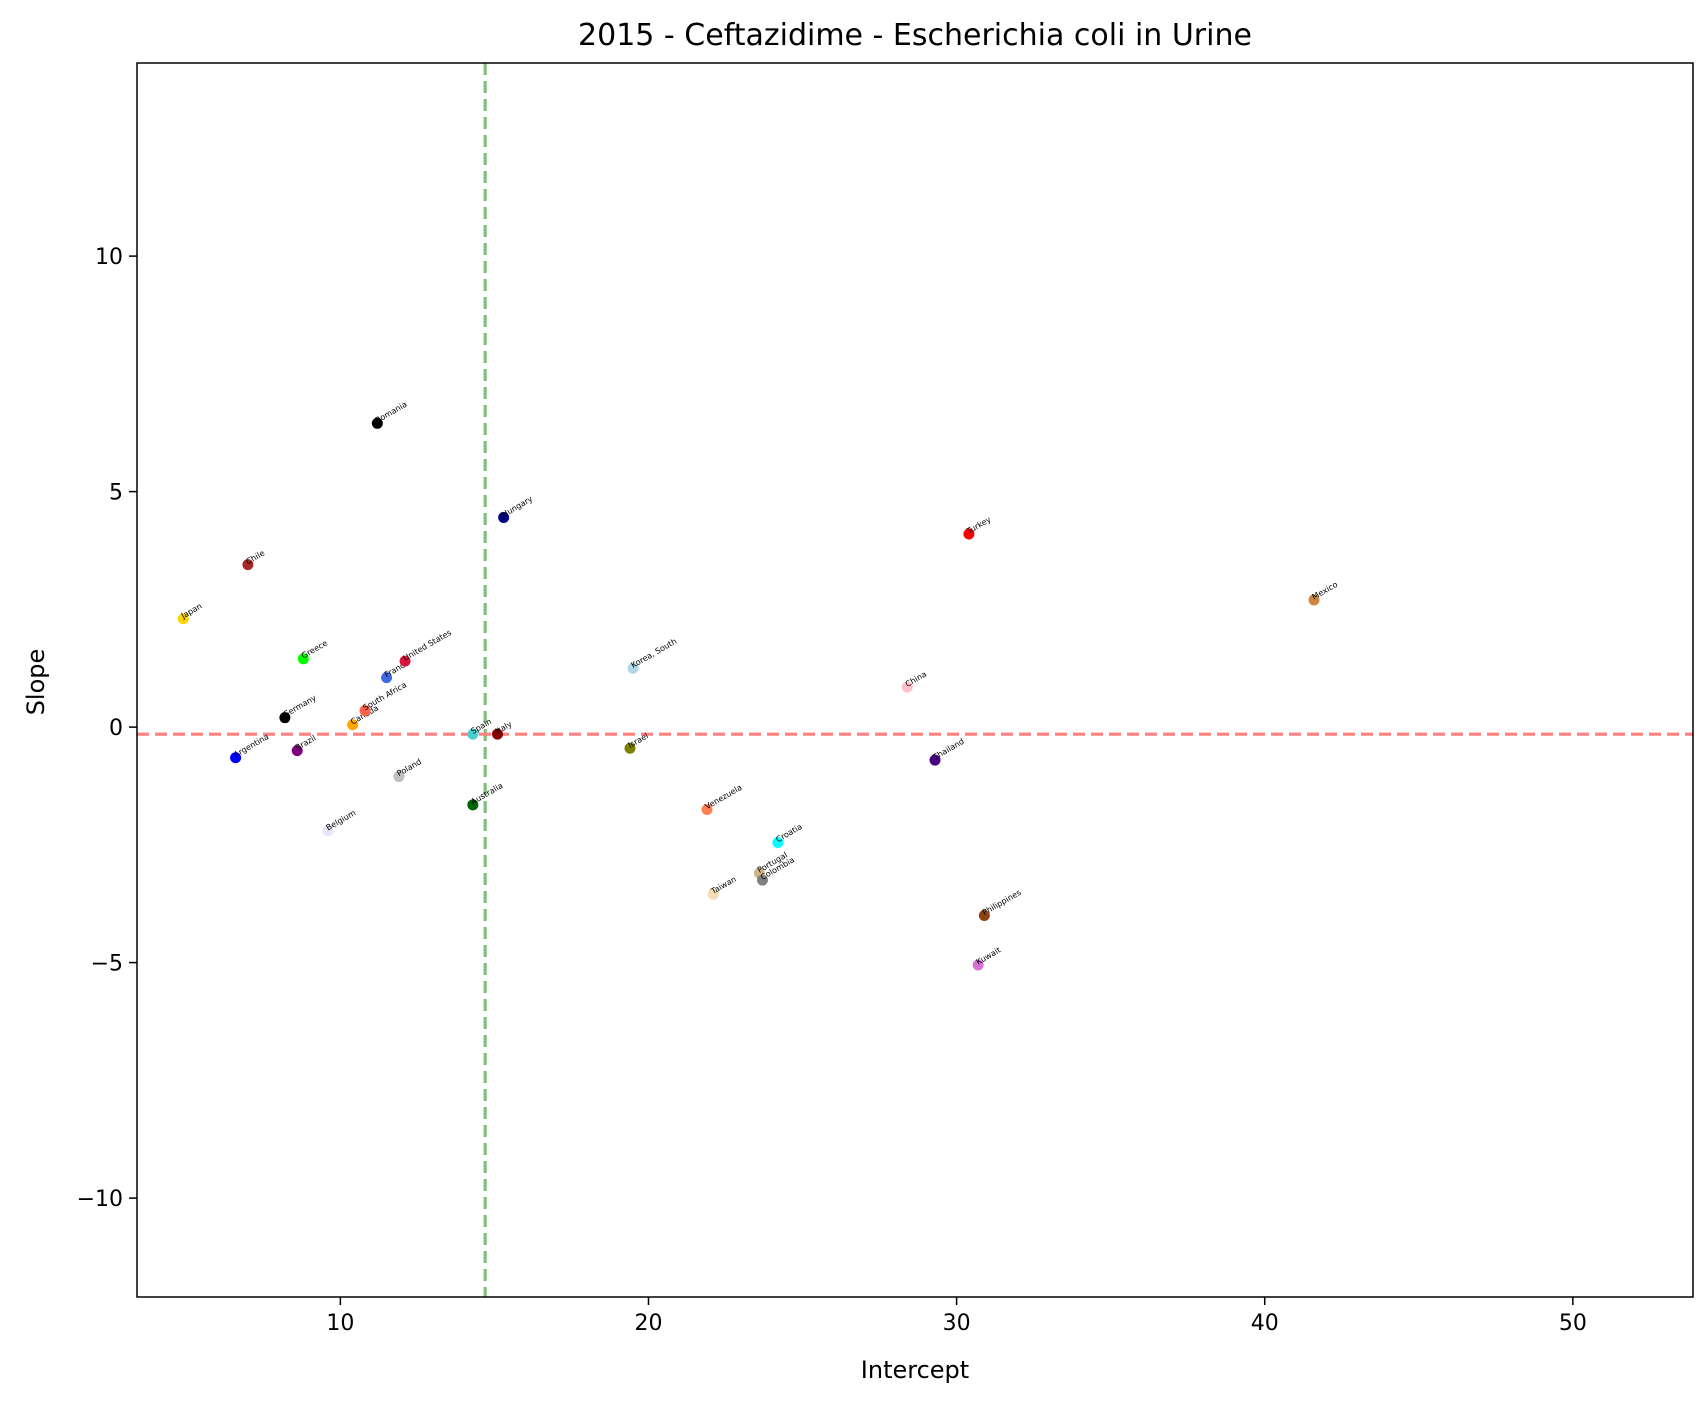 The width and height of the screenshot is (1707, 1401). What do you see at coordinates (915, 1370) in the screenshot?
I see `x-axis-label: Intercept` at bounding box center [915, 1370].